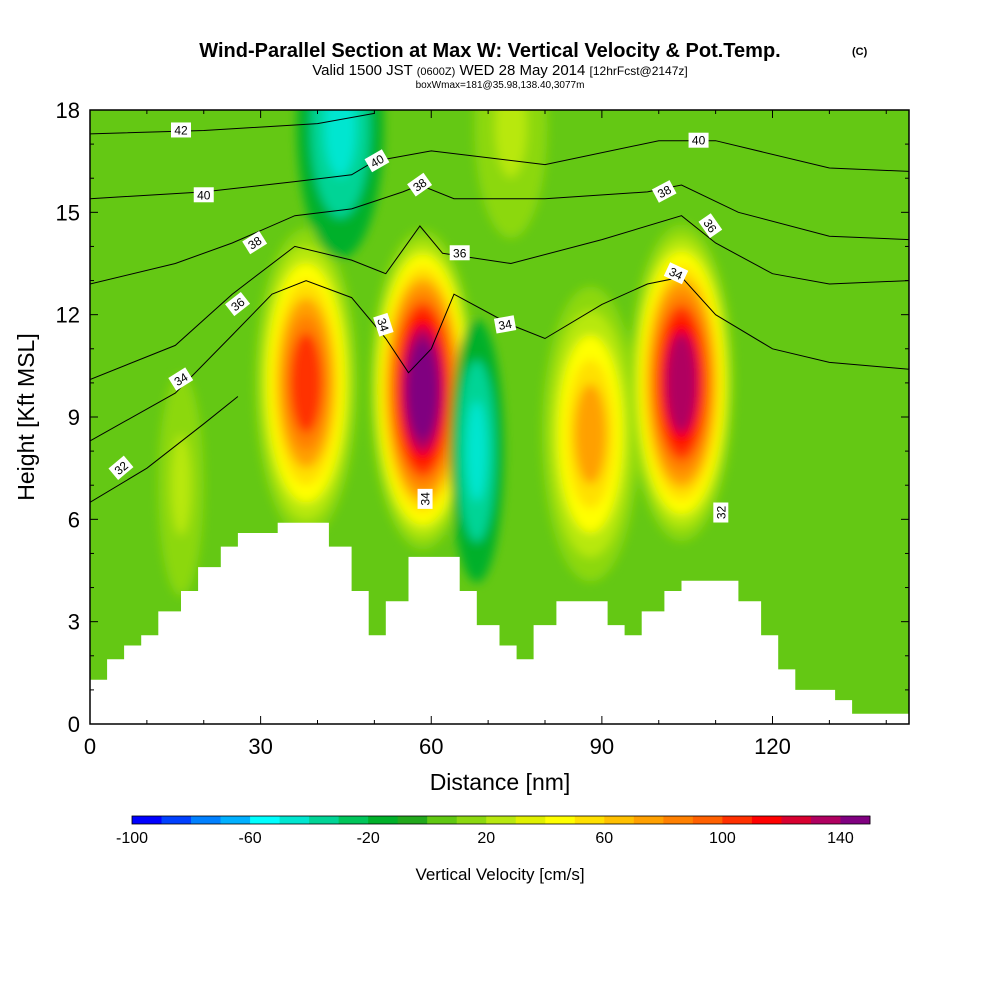 This screenshot has height=1000, width=1000. I want to click on colorbar-tick-label: 140, so click(840, 838).